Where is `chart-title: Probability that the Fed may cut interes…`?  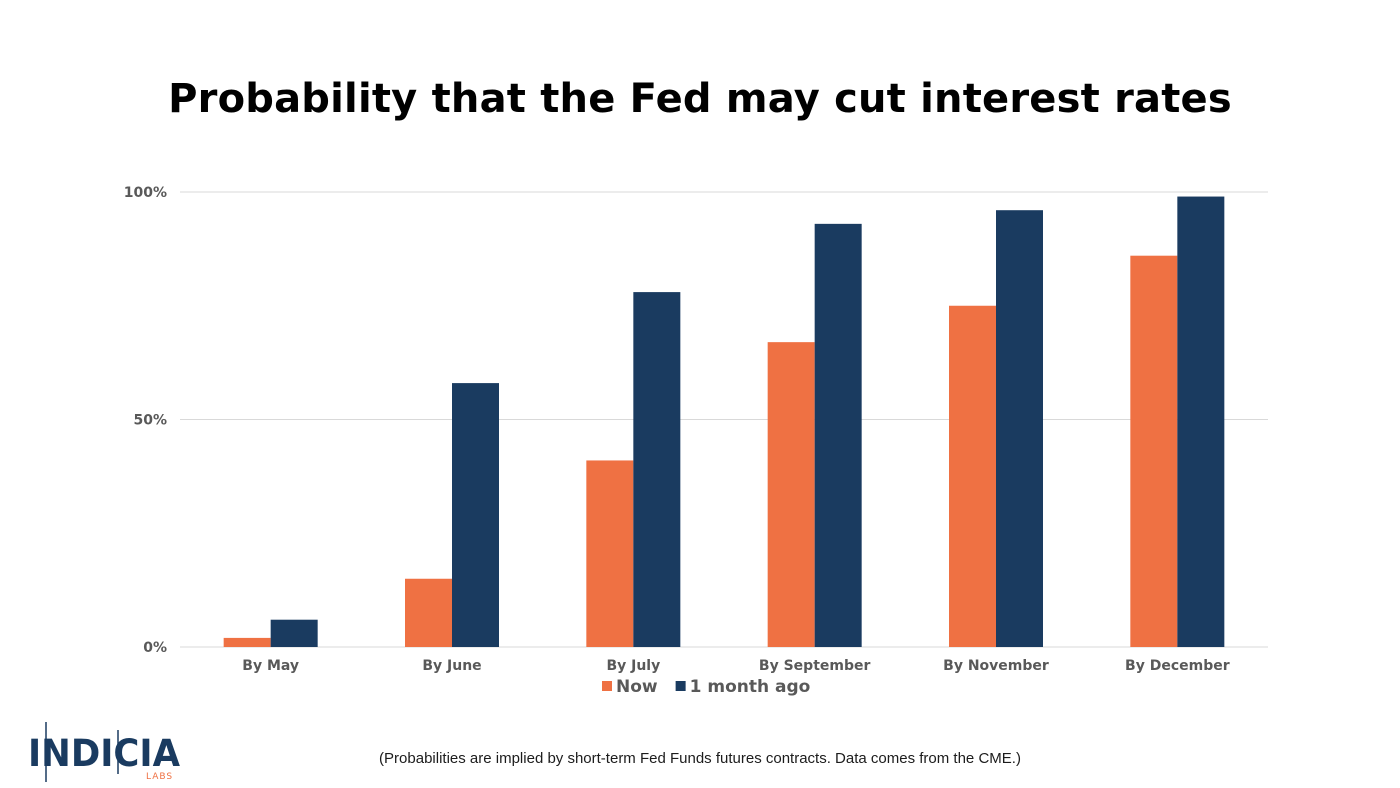
chart-title: Probability that the Fed may cut interes… is located at coordinates (700, 99).